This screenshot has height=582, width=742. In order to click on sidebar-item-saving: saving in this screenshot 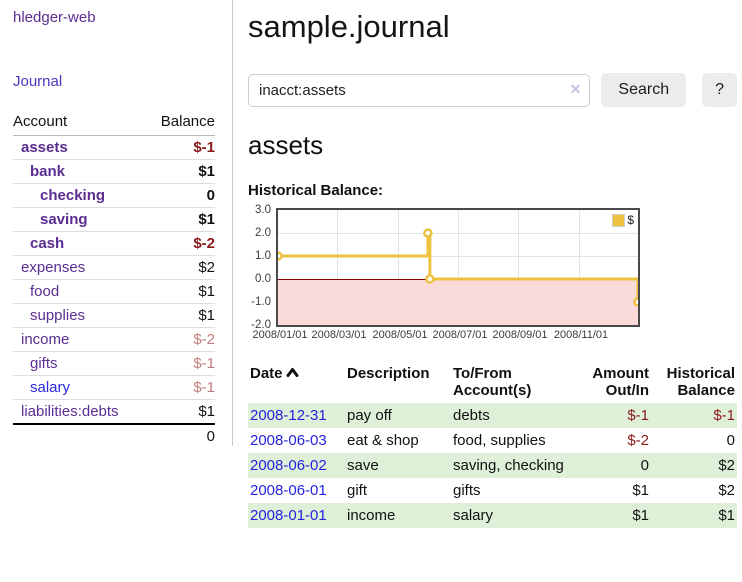, I will do `click(80, 219)`.